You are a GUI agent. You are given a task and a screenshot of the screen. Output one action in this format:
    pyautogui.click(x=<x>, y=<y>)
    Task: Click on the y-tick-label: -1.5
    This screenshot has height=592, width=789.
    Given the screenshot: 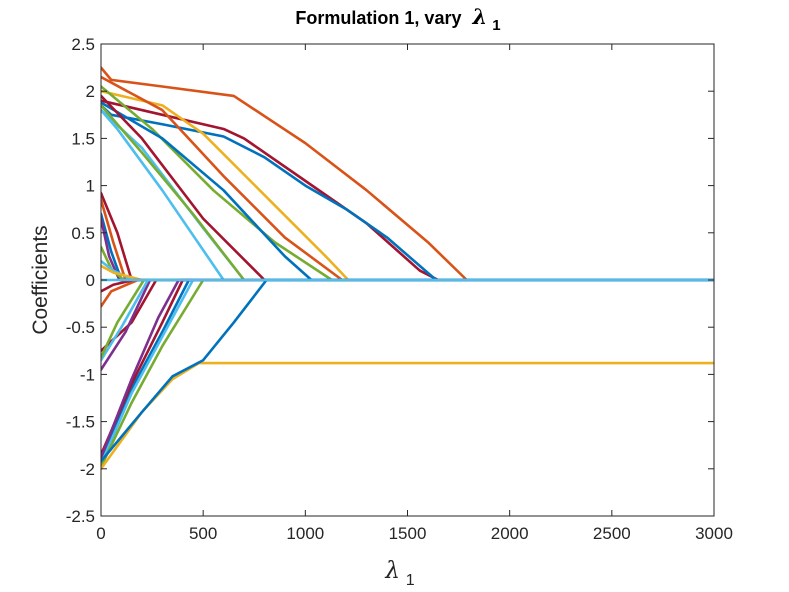 What is the action you would take?
    pyautogui.click(x=80, y=422)
    